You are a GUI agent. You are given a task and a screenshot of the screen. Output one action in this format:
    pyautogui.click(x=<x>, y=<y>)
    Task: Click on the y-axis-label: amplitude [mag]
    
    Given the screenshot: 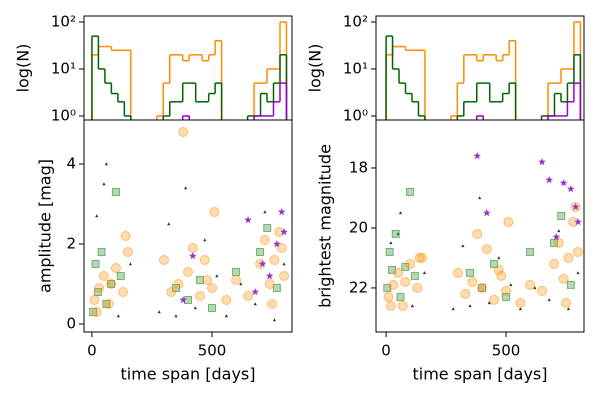 What is the action you would take?
    pyautogui.click(x=45, y=226)
    